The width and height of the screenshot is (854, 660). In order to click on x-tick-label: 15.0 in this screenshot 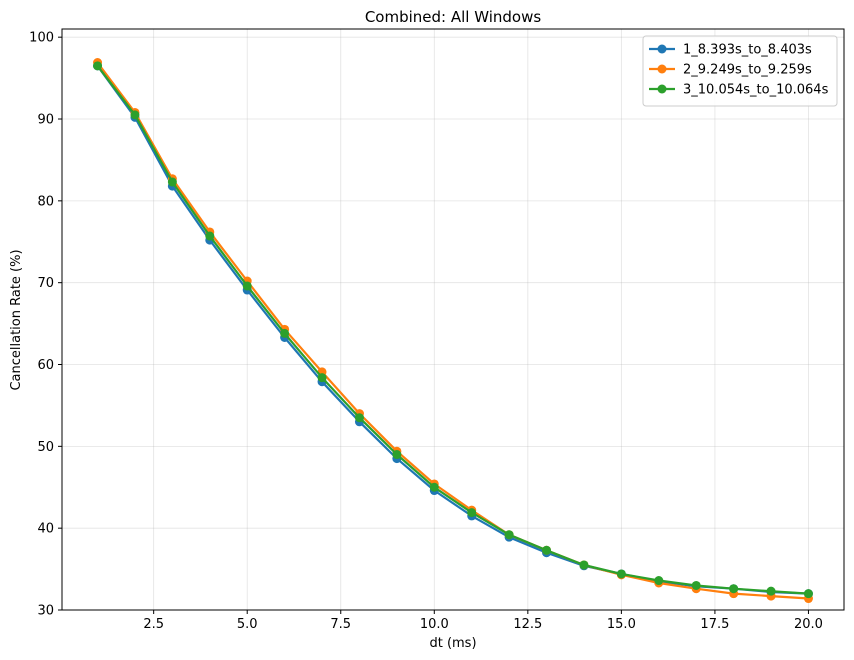, I will do `click(621, 624)`.